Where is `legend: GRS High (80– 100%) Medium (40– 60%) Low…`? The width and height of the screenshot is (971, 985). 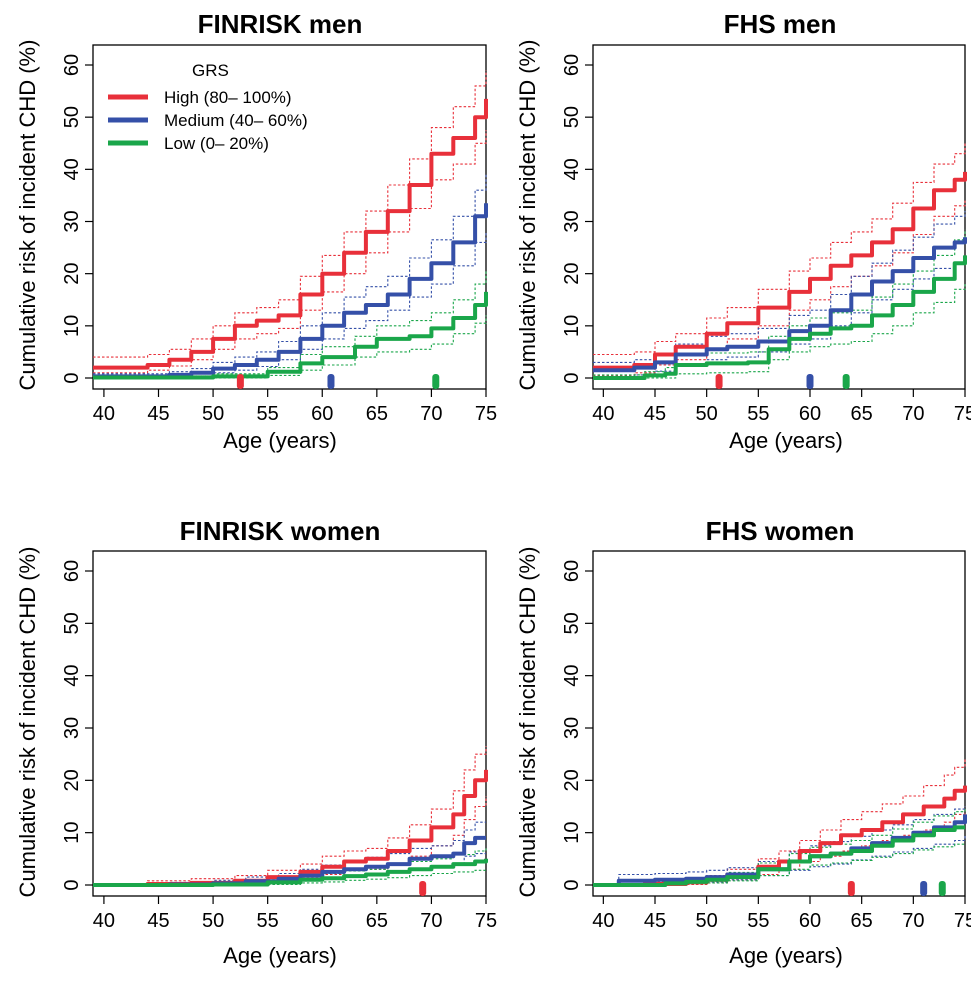
legend: GRS High (80– 100%) Medium (40– 60%) Low… is located at coordinates (208, 107).